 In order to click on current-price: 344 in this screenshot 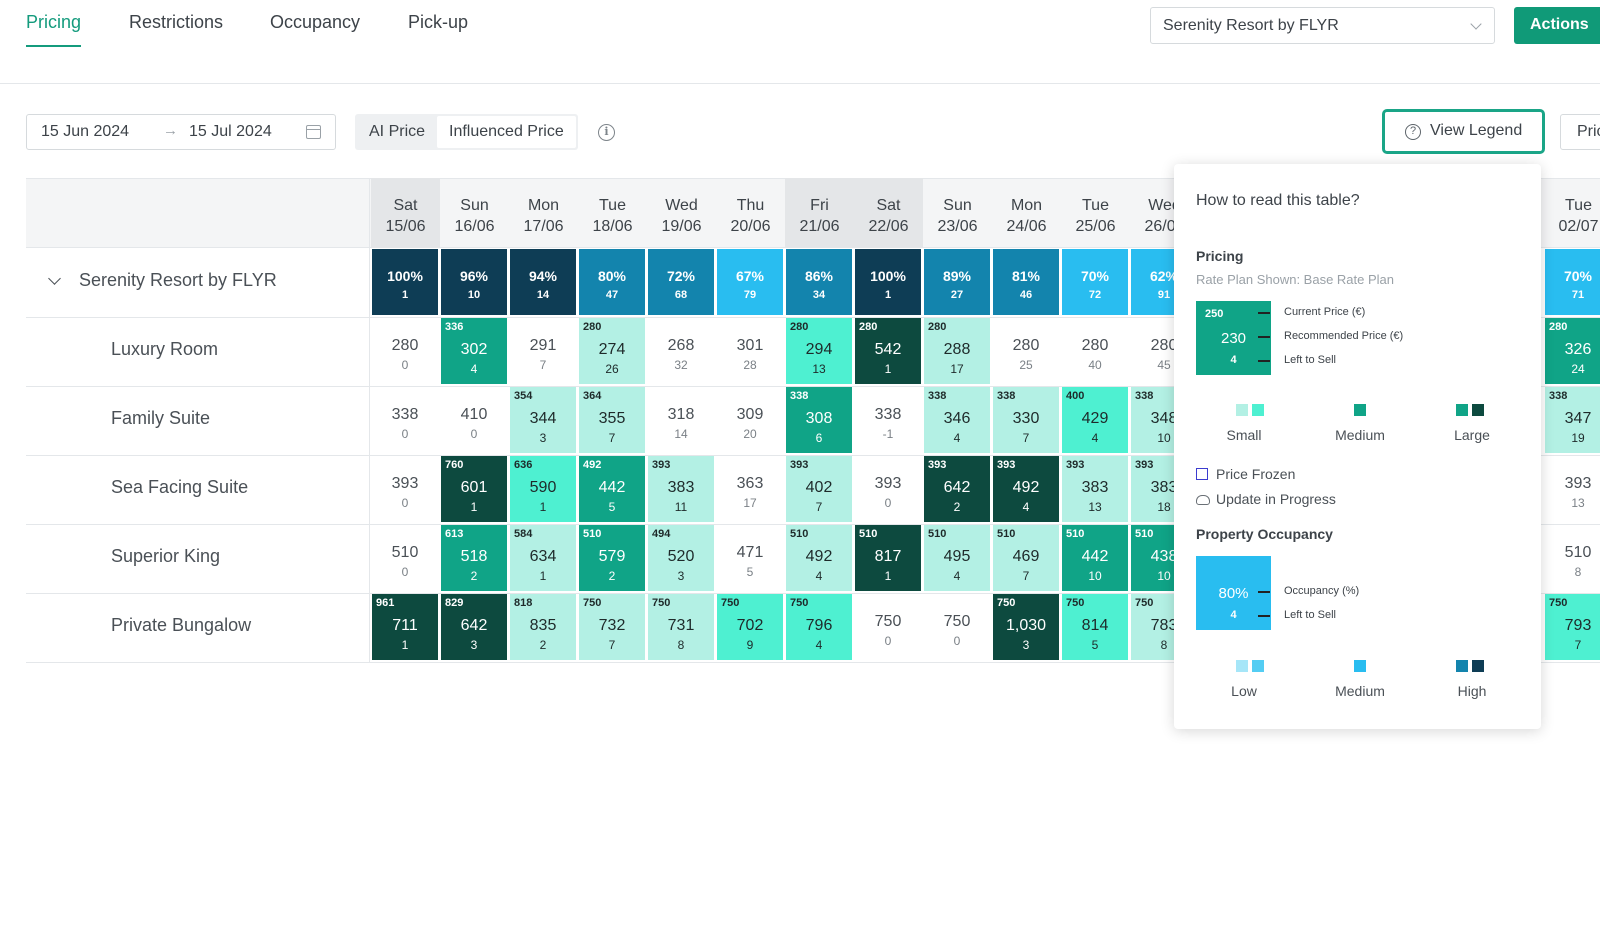, I will do `click(543, 418)`.